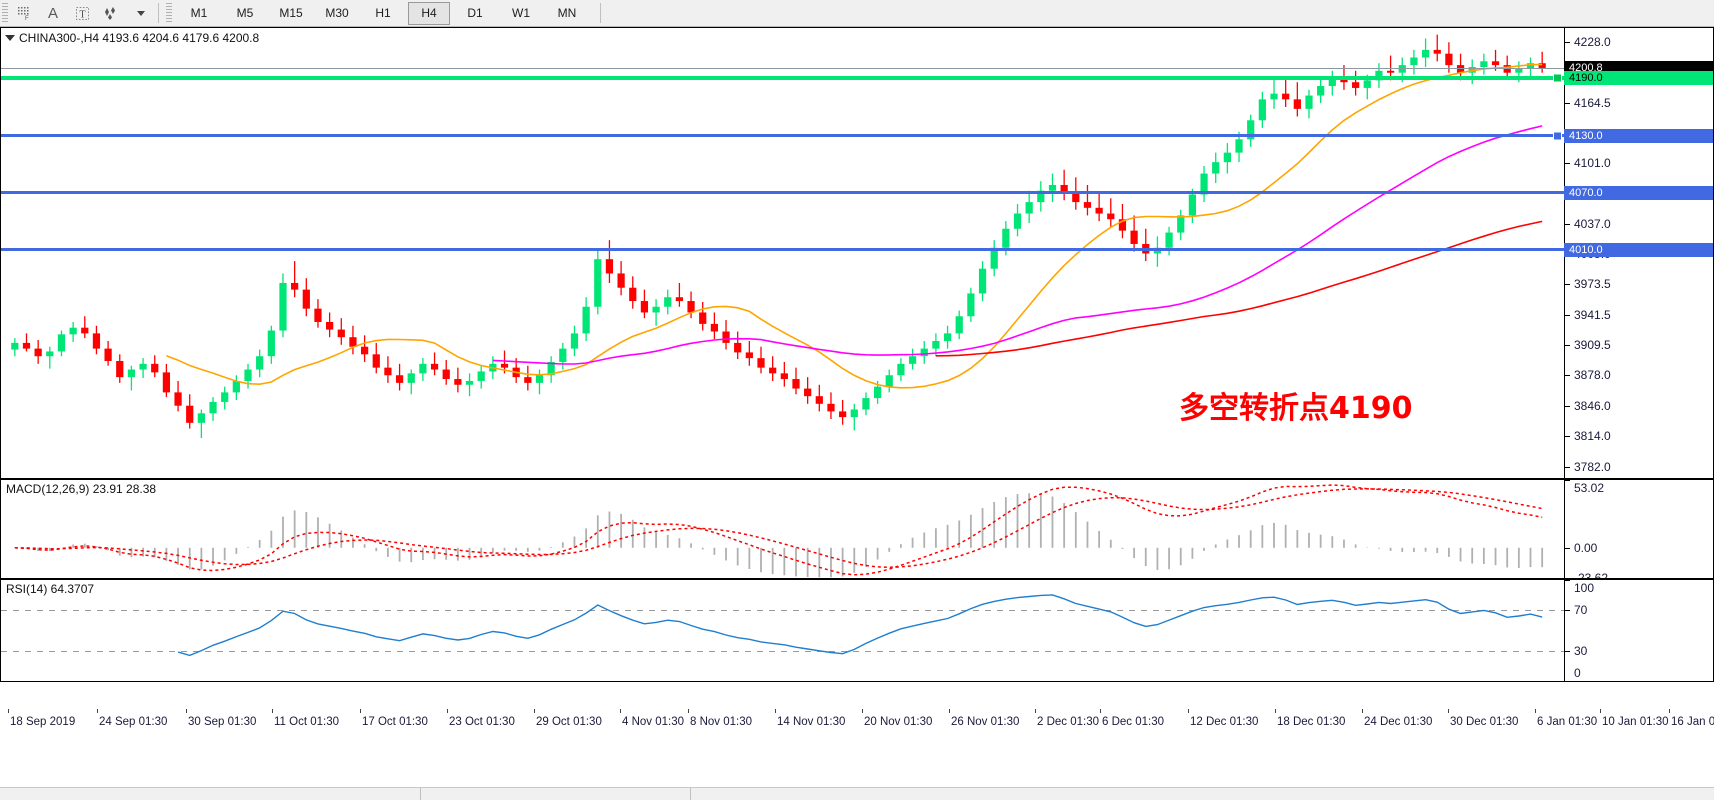 This screenshot has width=1714, height=800. Describe the element at coordinates (245, 13) in the screenshot. I see `timeframe-m5: M5` at that location.